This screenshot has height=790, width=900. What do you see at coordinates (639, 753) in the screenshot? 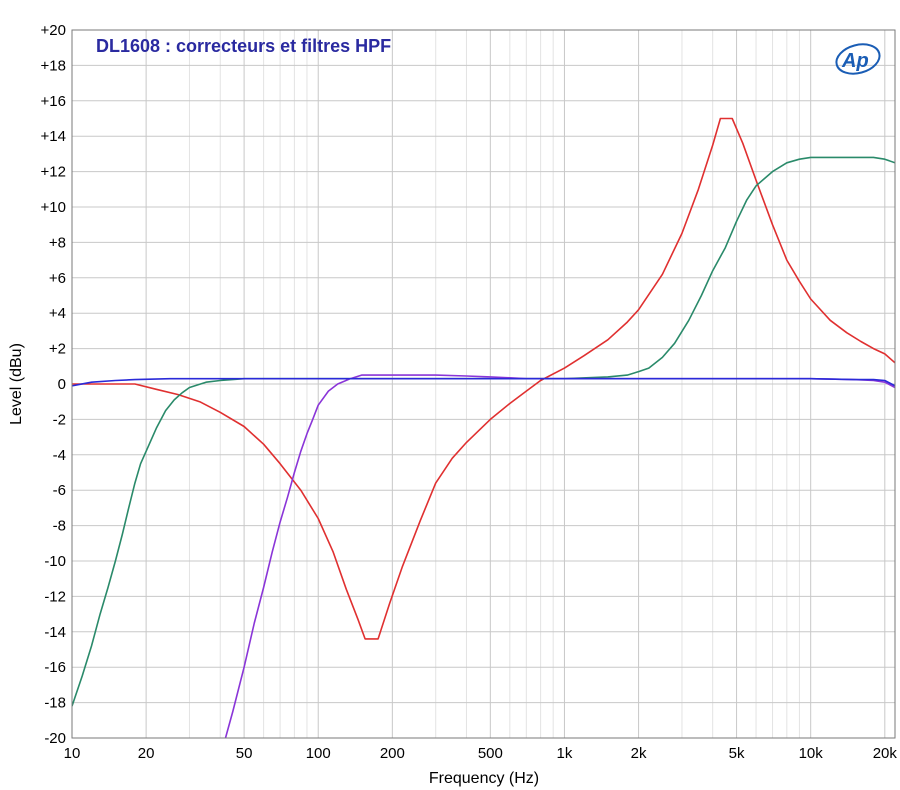
I see `x-tick-label: 2k` at bounding box center [639, 753].